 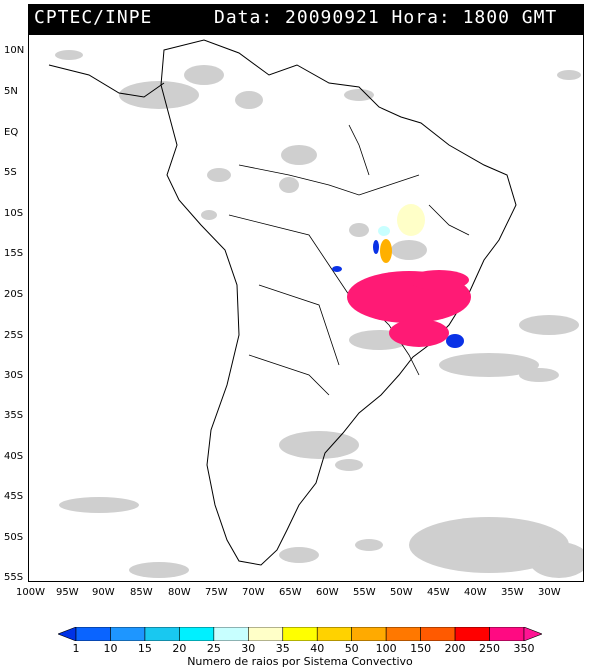 What do you see at coordinates (14, 456) in the screenshot?
I see `lat-label: 40S` at bounding box center [14, 456].